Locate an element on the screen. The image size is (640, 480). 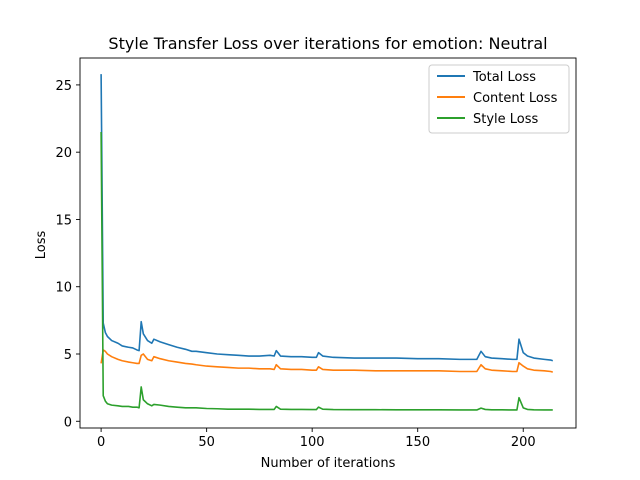
y-tick-label: 20 is located at coordinates (63, 153).